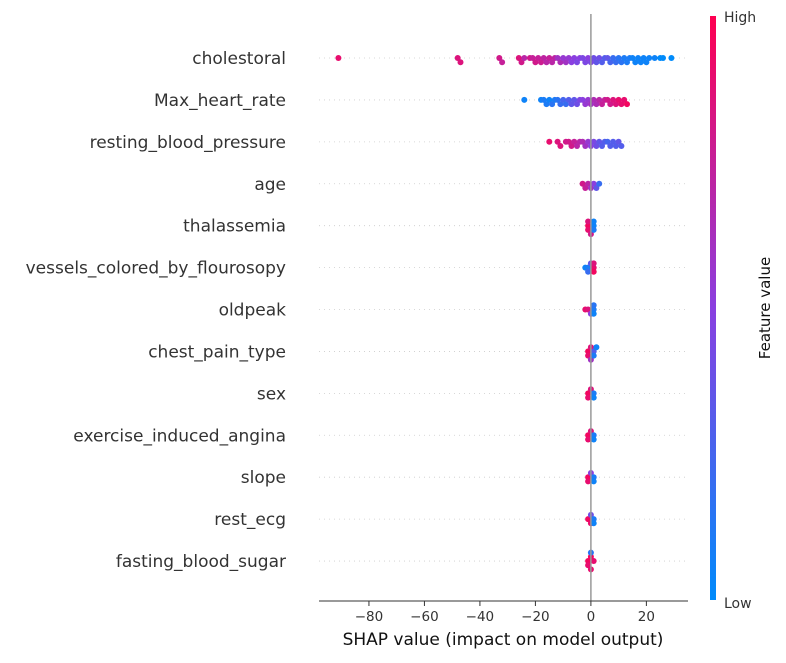 The width and height of the screenshot is (786, 663). I want to click on feature-label: Max_heart_rate, so click(220, 101).